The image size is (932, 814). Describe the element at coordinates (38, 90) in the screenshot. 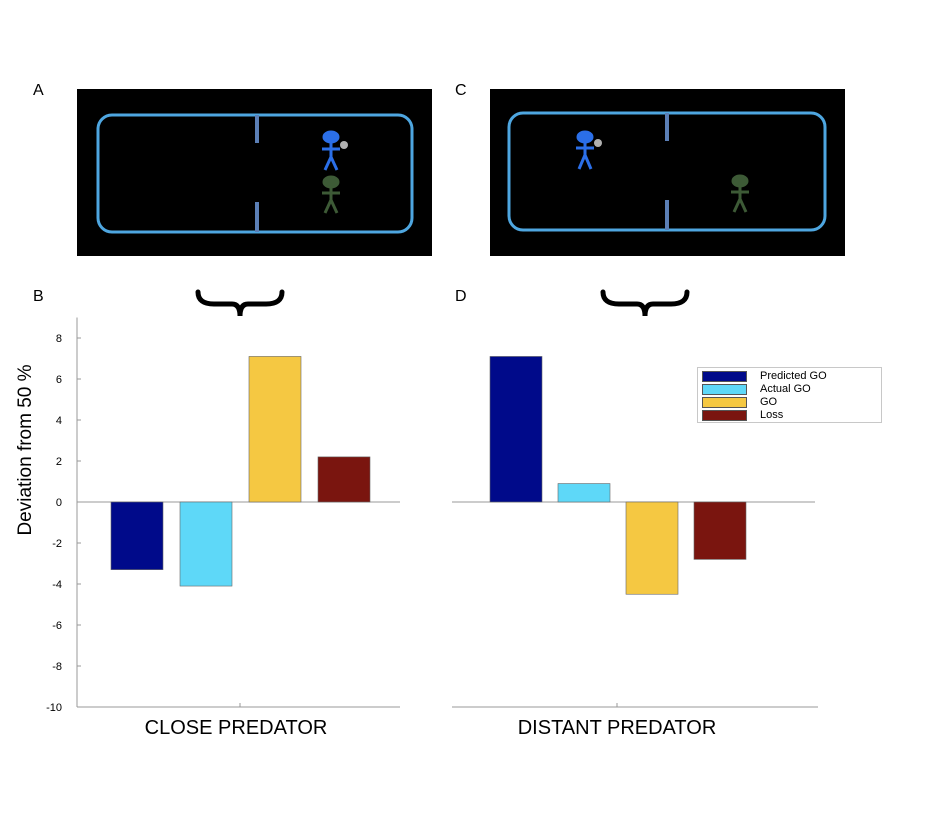

I see `panel-label-a: A` at that location.